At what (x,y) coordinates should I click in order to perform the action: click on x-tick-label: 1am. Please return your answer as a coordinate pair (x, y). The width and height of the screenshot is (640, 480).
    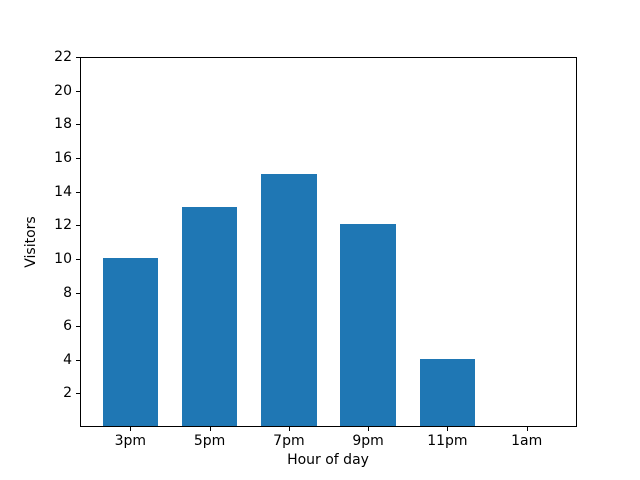
    Looking at the image, I should click on (527, 441).